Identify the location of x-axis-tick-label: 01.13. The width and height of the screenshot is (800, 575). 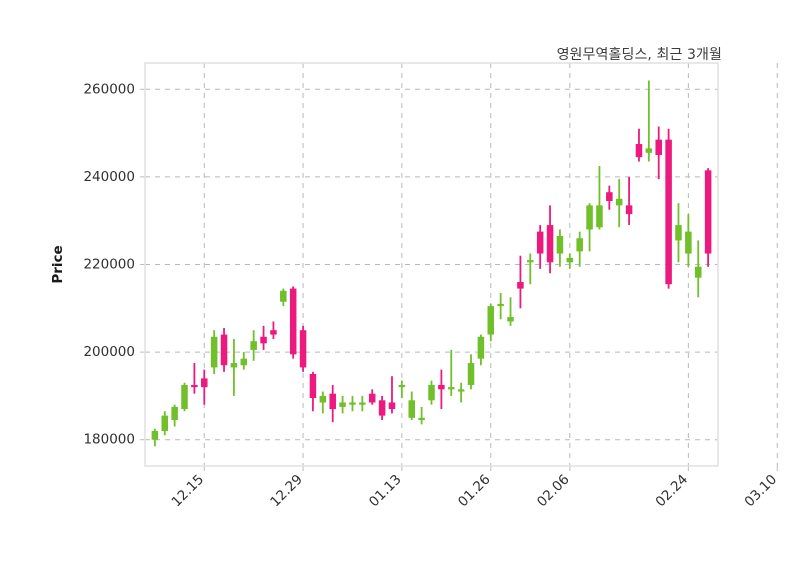
(385, 491).